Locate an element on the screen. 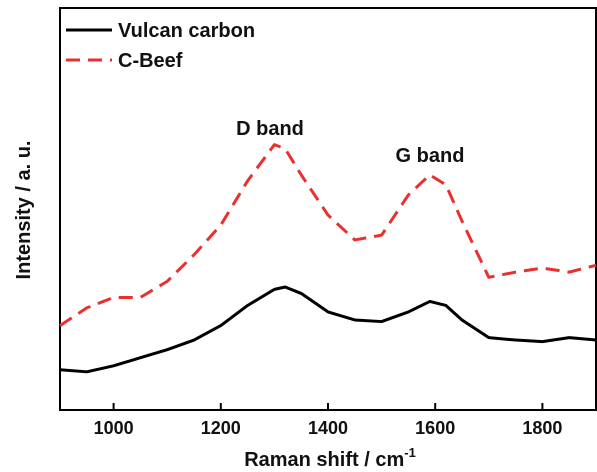  x-tick-label: 1000 is located at coordinates (114, 428).